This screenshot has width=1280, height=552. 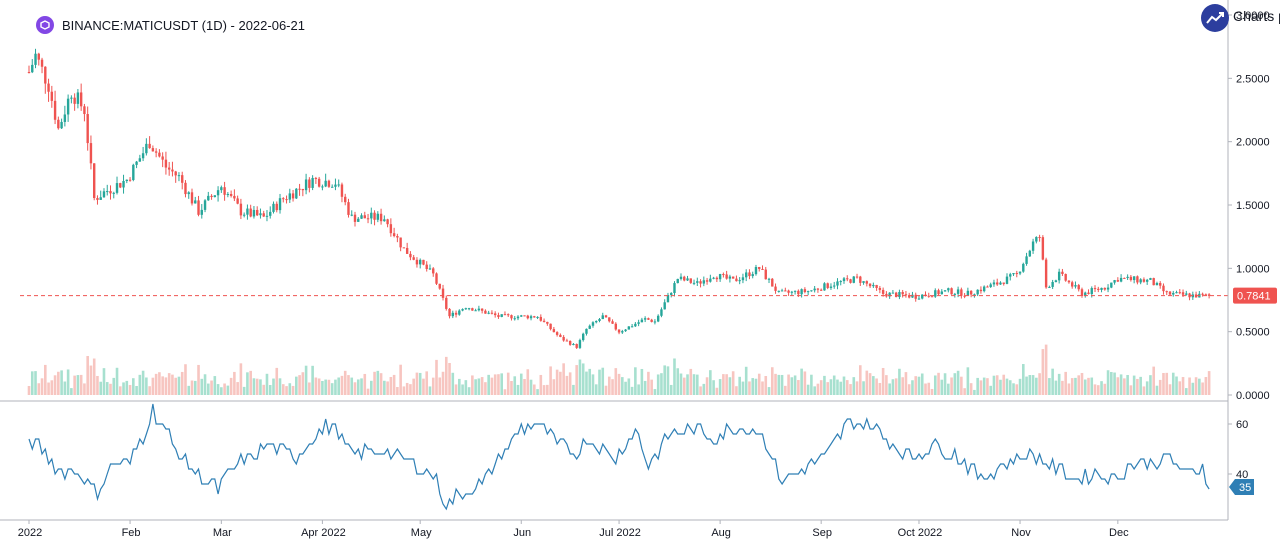 What do you see at coordinates (1215, 18) in the screenshot?
I see `brand-logo-icon` at bounding box center [1215, 18].